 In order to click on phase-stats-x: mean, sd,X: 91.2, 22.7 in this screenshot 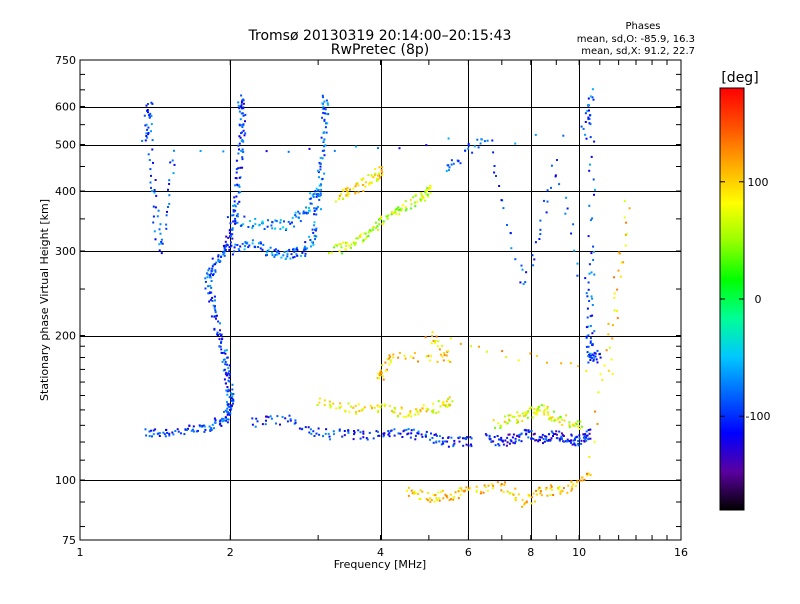, I will do `click(638, 51)`.